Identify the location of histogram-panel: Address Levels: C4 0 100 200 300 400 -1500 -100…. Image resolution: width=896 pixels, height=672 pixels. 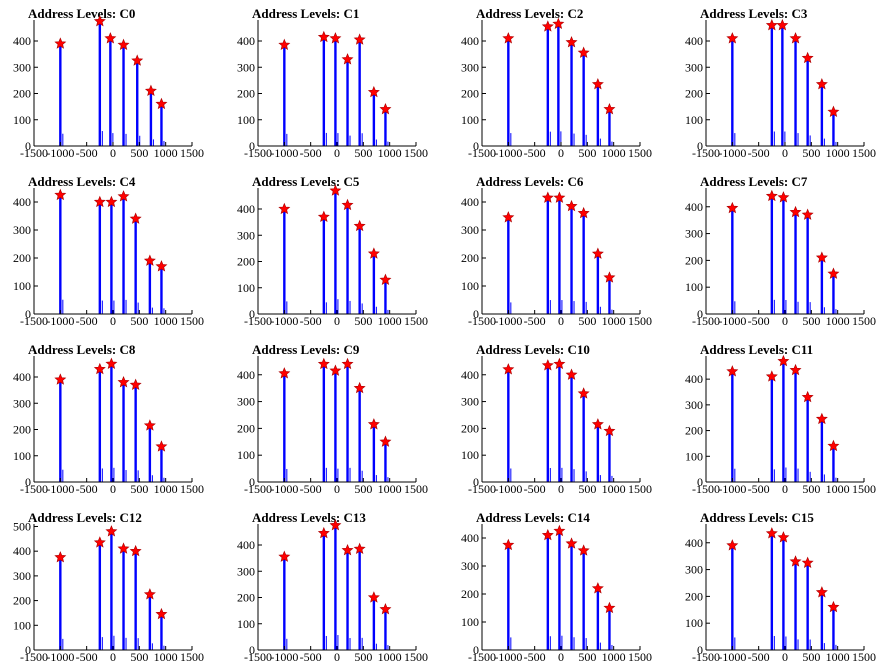
(112, 252).